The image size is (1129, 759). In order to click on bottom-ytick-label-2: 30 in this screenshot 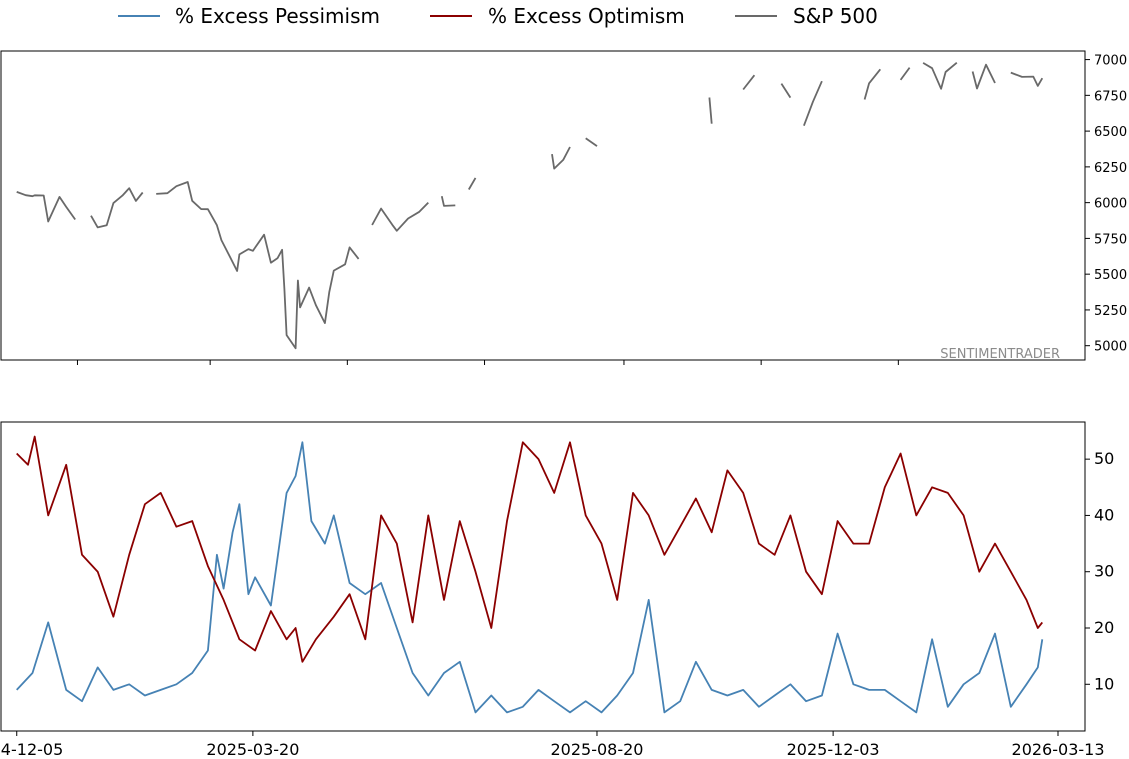, I will do `click(1104, 571)`.